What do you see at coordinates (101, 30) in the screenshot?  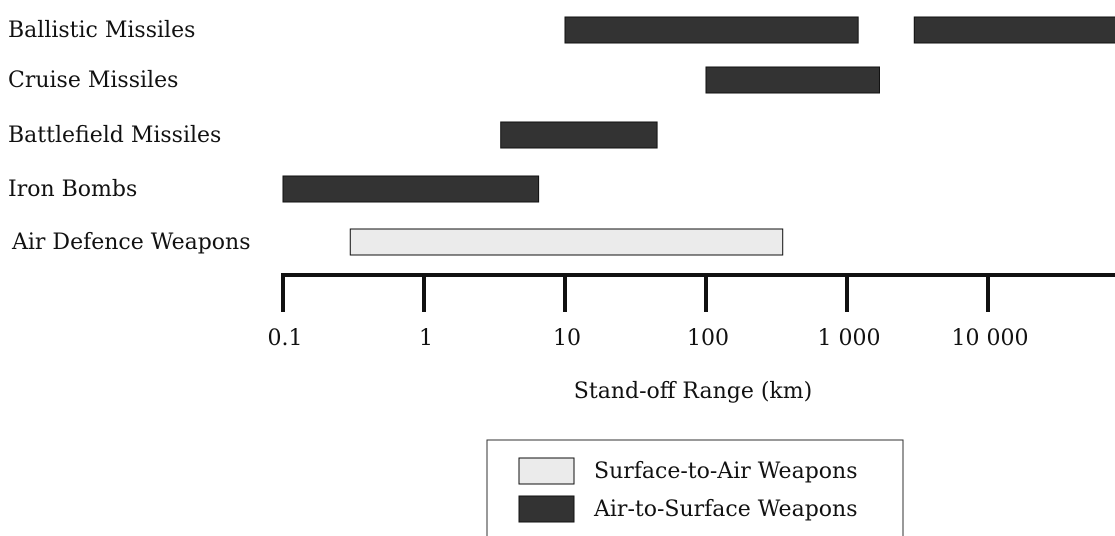 I see `category-label-ballistic-missiles: Ballistic Missiles` at bounding box center [101, 30].